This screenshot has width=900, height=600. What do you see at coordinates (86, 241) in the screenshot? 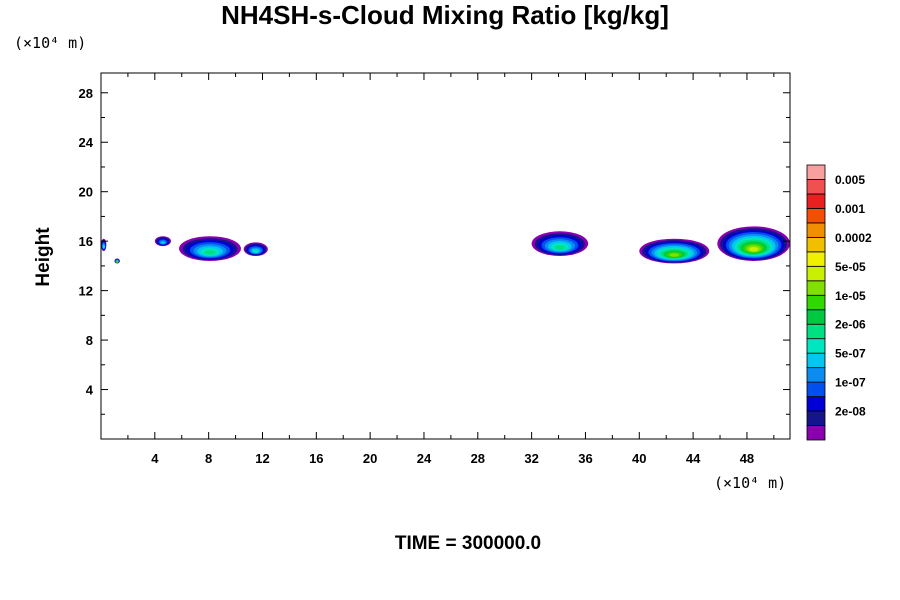
I see `y-tick-label: 16` at bounding box center [86, 241].